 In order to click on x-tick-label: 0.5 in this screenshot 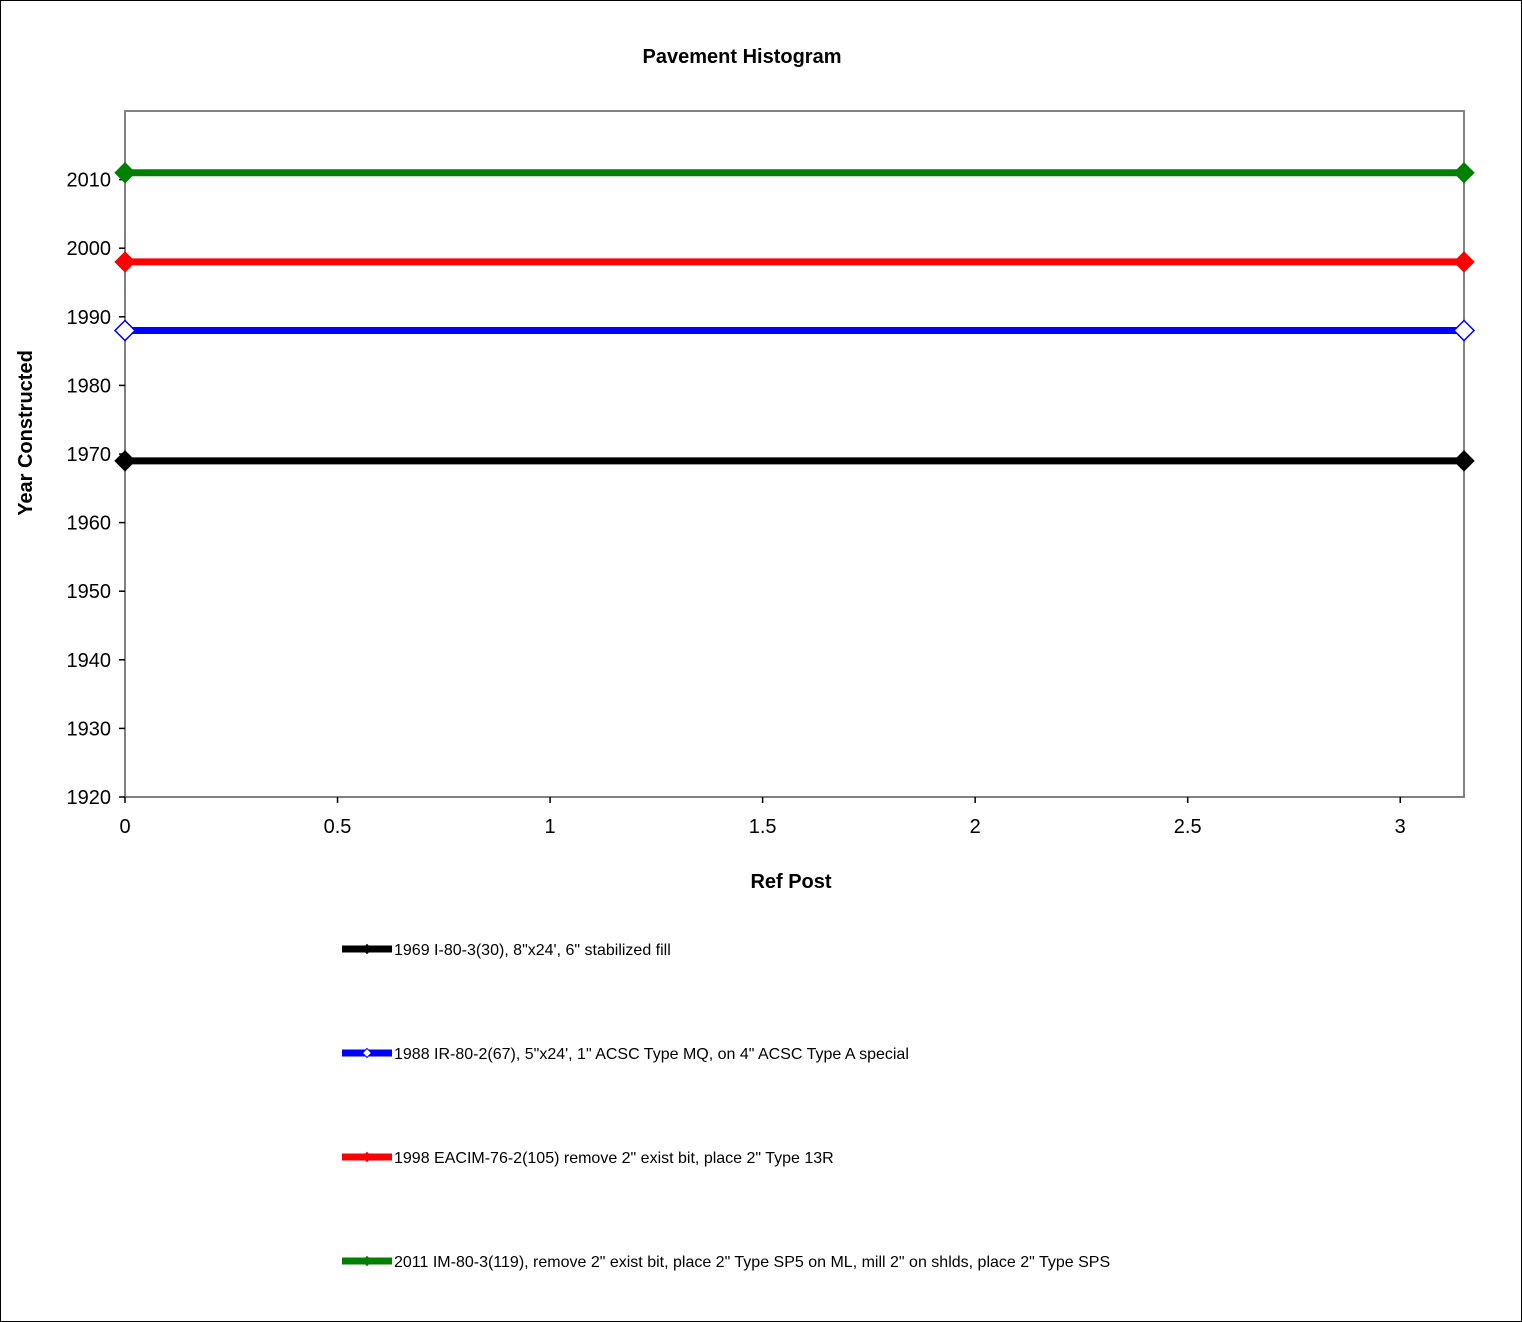, I will do `click(338, 827)`.